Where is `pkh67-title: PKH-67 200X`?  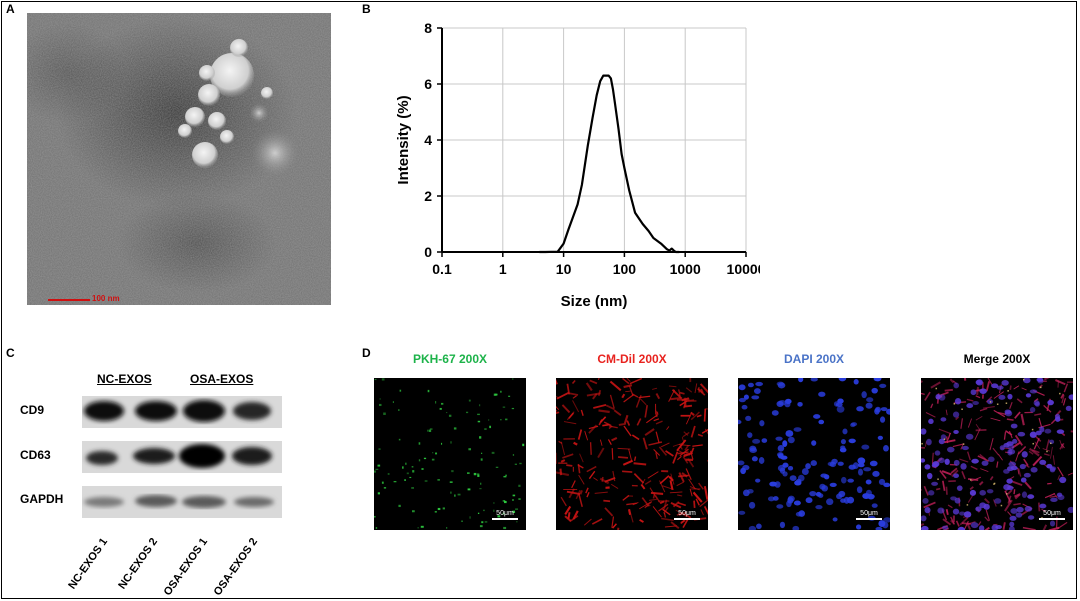
pkh67-title: PKH-67 200X is located at coordinates (450, 359).